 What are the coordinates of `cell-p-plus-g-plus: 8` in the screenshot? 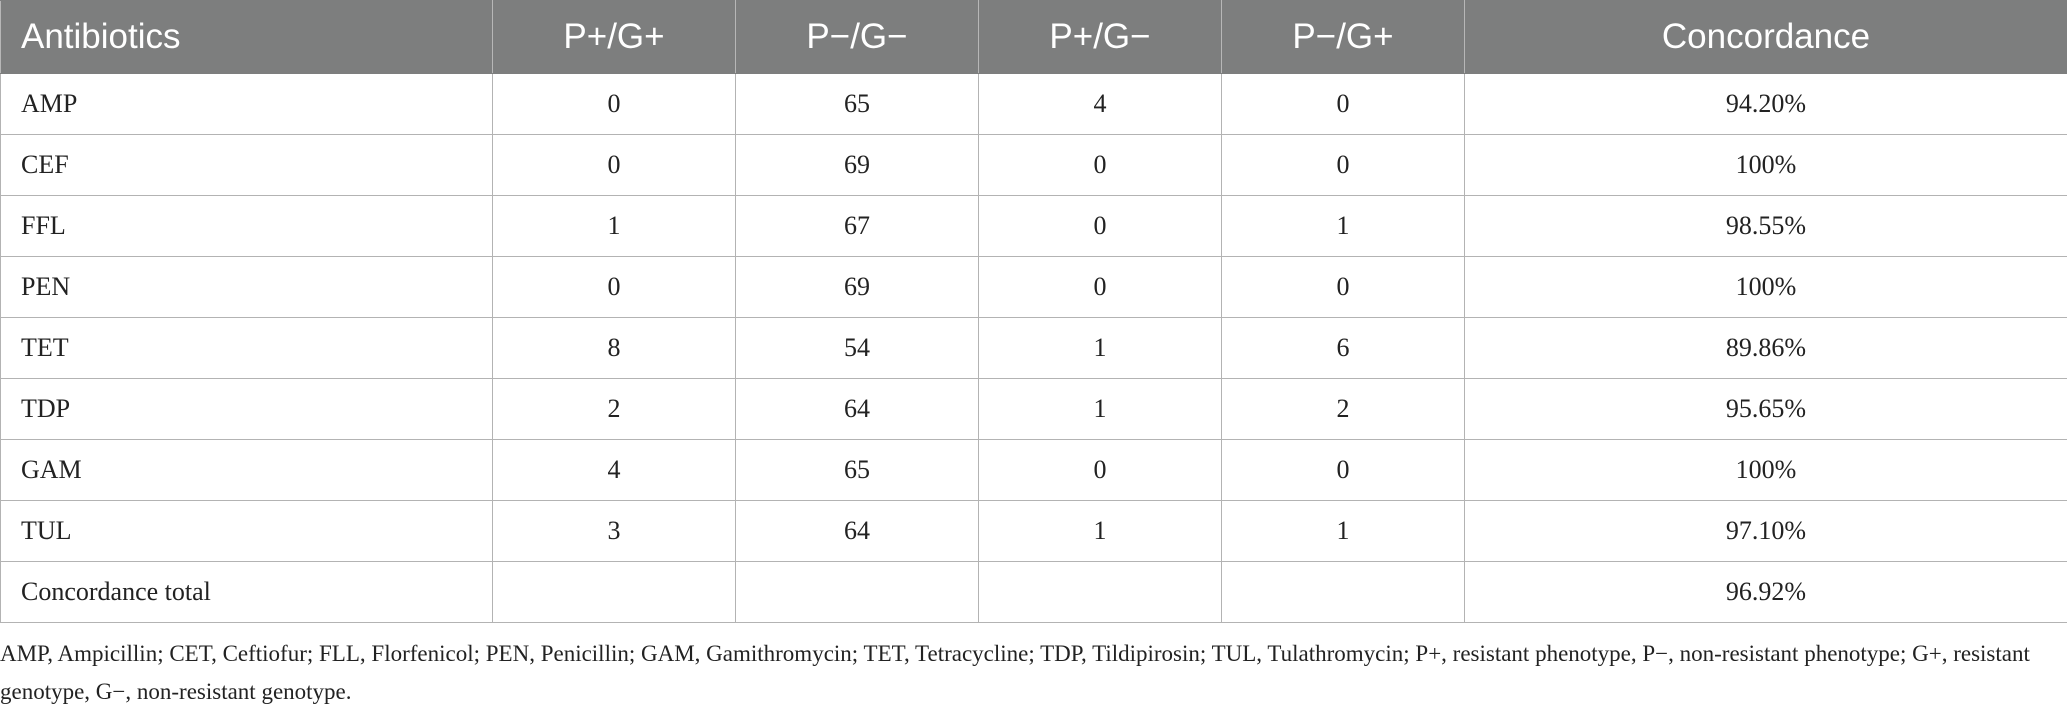 It's located at (614, 348).